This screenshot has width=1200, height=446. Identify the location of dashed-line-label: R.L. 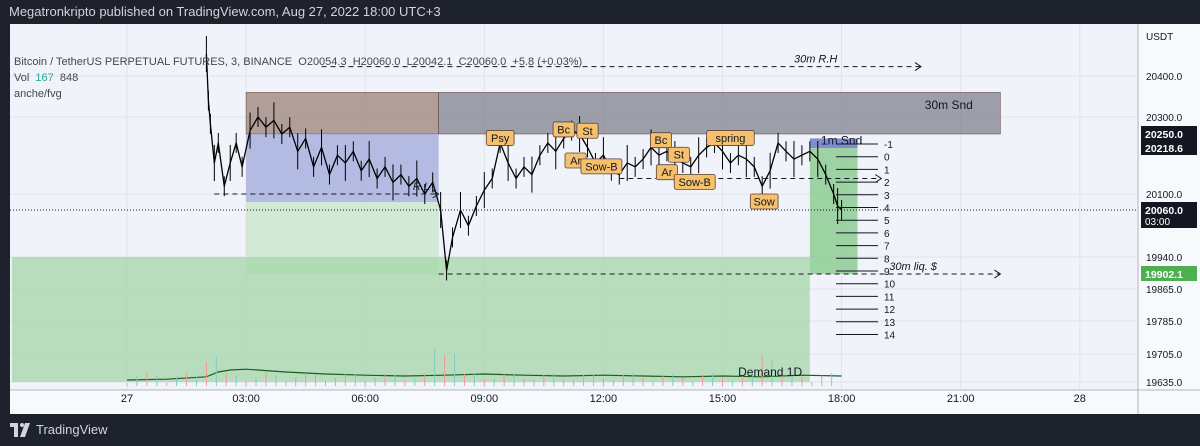
(421, 187).